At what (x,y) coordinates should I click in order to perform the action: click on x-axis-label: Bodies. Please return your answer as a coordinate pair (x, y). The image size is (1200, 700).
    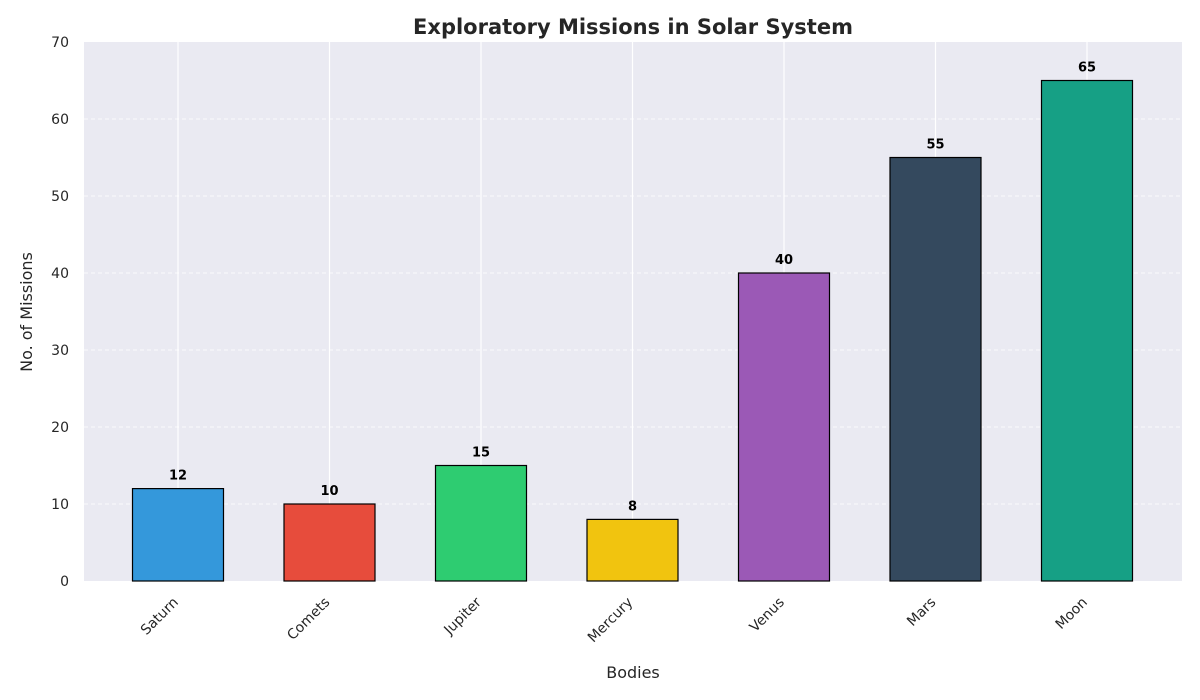
    Looking at the image, I should click on (633, 672).